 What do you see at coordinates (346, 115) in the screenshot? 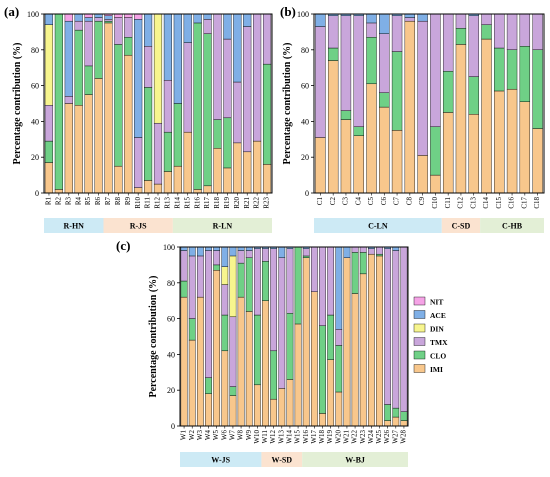
I see `bar-segment-clo-c3` at bounding box center [346, 115].